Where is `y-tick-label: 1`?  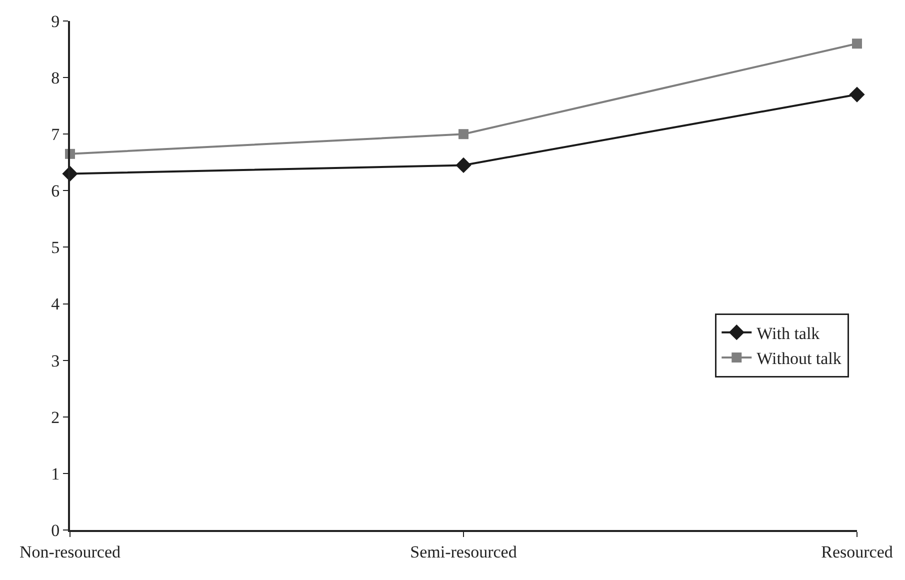 y-tick-label: 1 is located at coordinates (55, 474).